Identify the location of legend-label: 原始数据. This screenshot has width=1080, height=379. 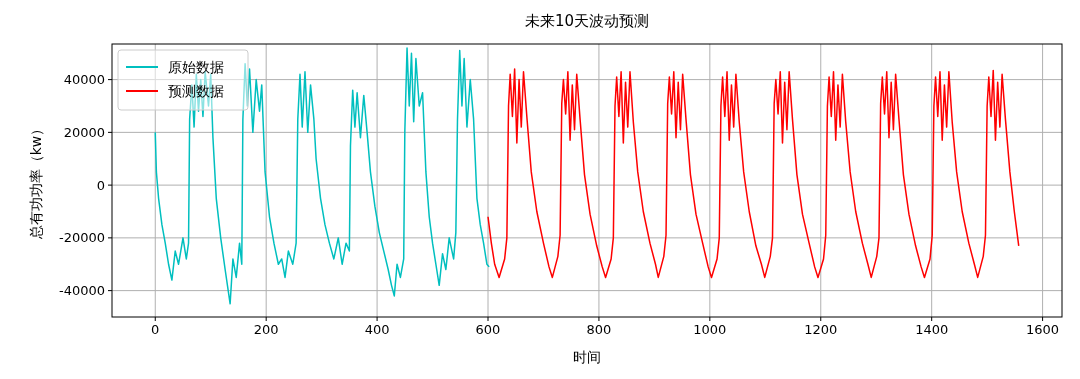
(196, 67).